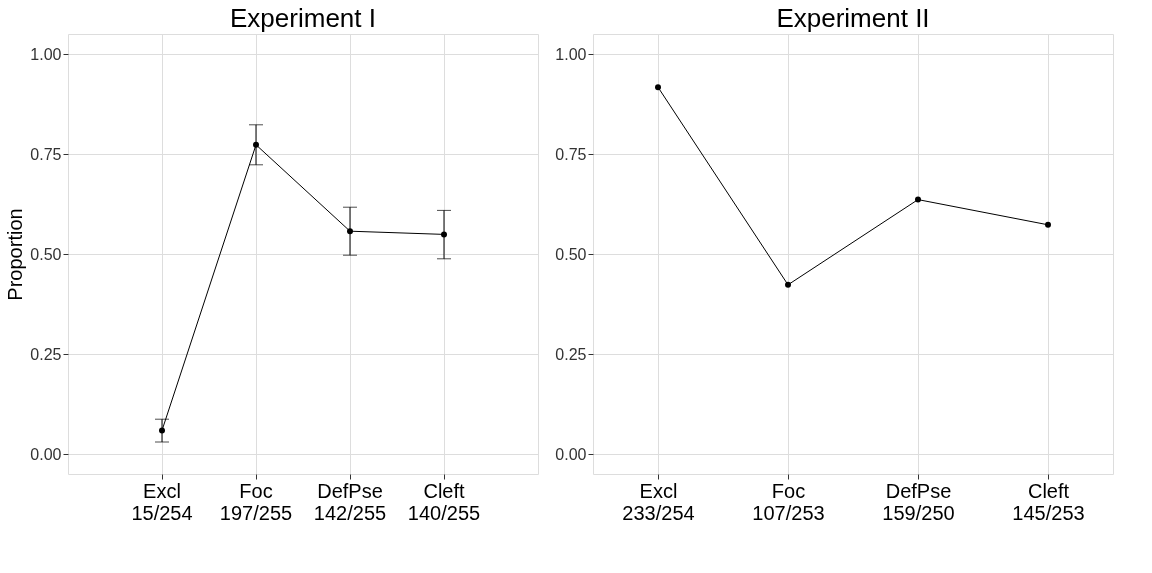  Describe the element at coordinates (788, 501) in the screenshot. I see `x-tick-label: Foc 107/253` at that location.